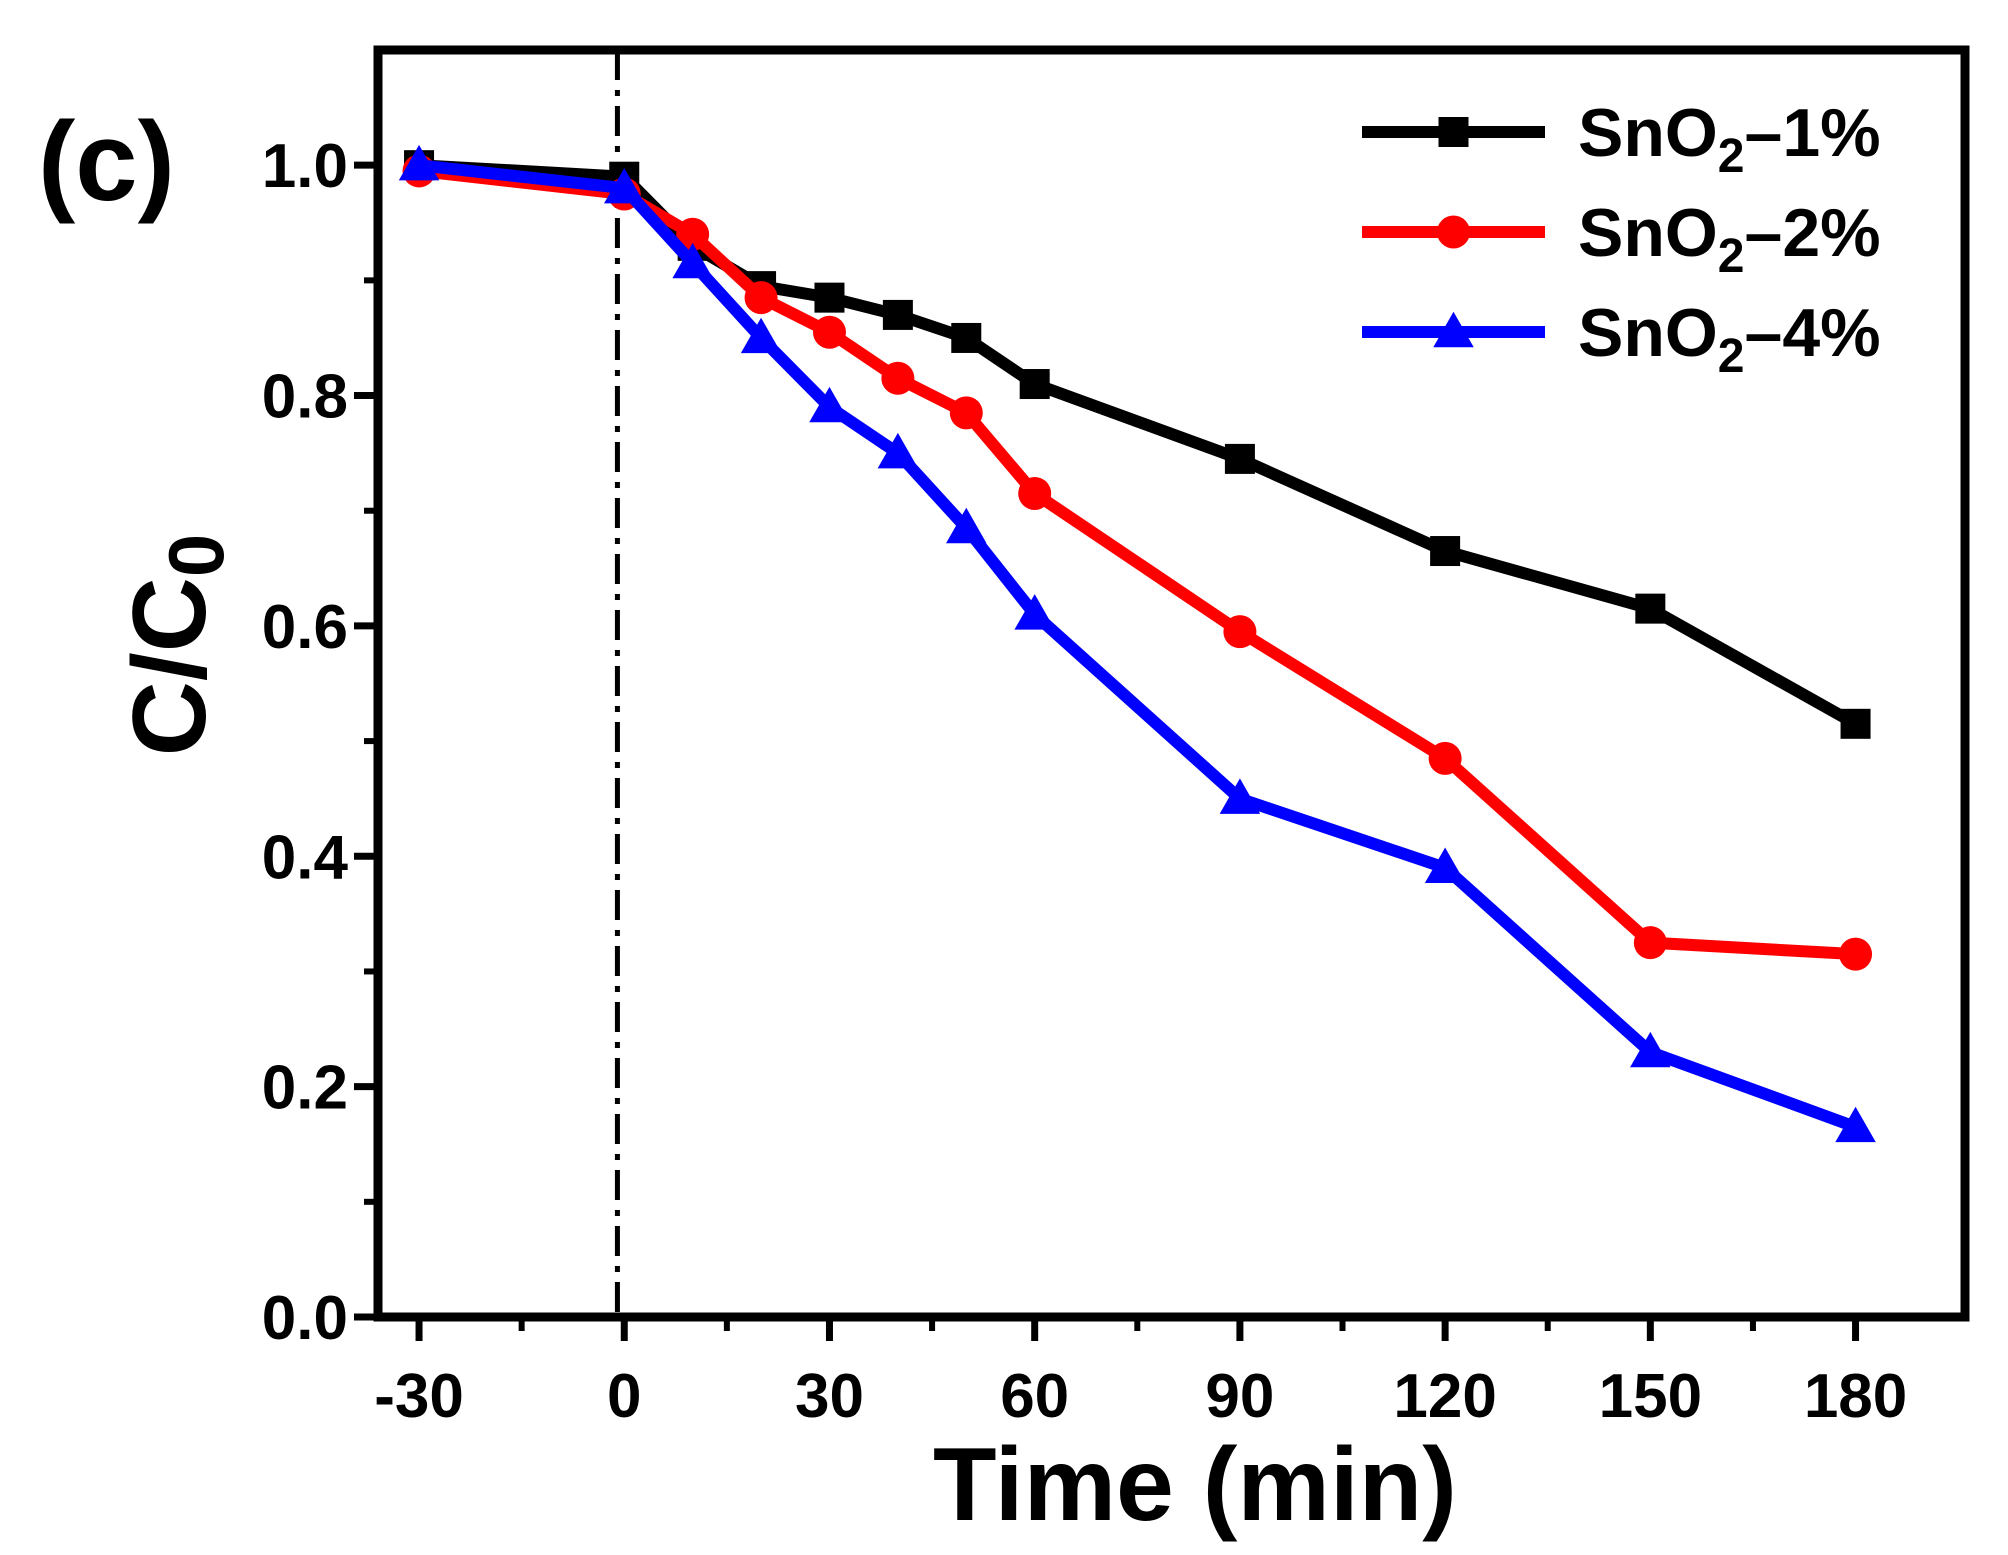 This screenshot has width=2008, height=1555. What do you see at coordinates (1650, 1396) in the screenshot?
I see `x-tick-label: 150` at bounding box center [1650, 1396].